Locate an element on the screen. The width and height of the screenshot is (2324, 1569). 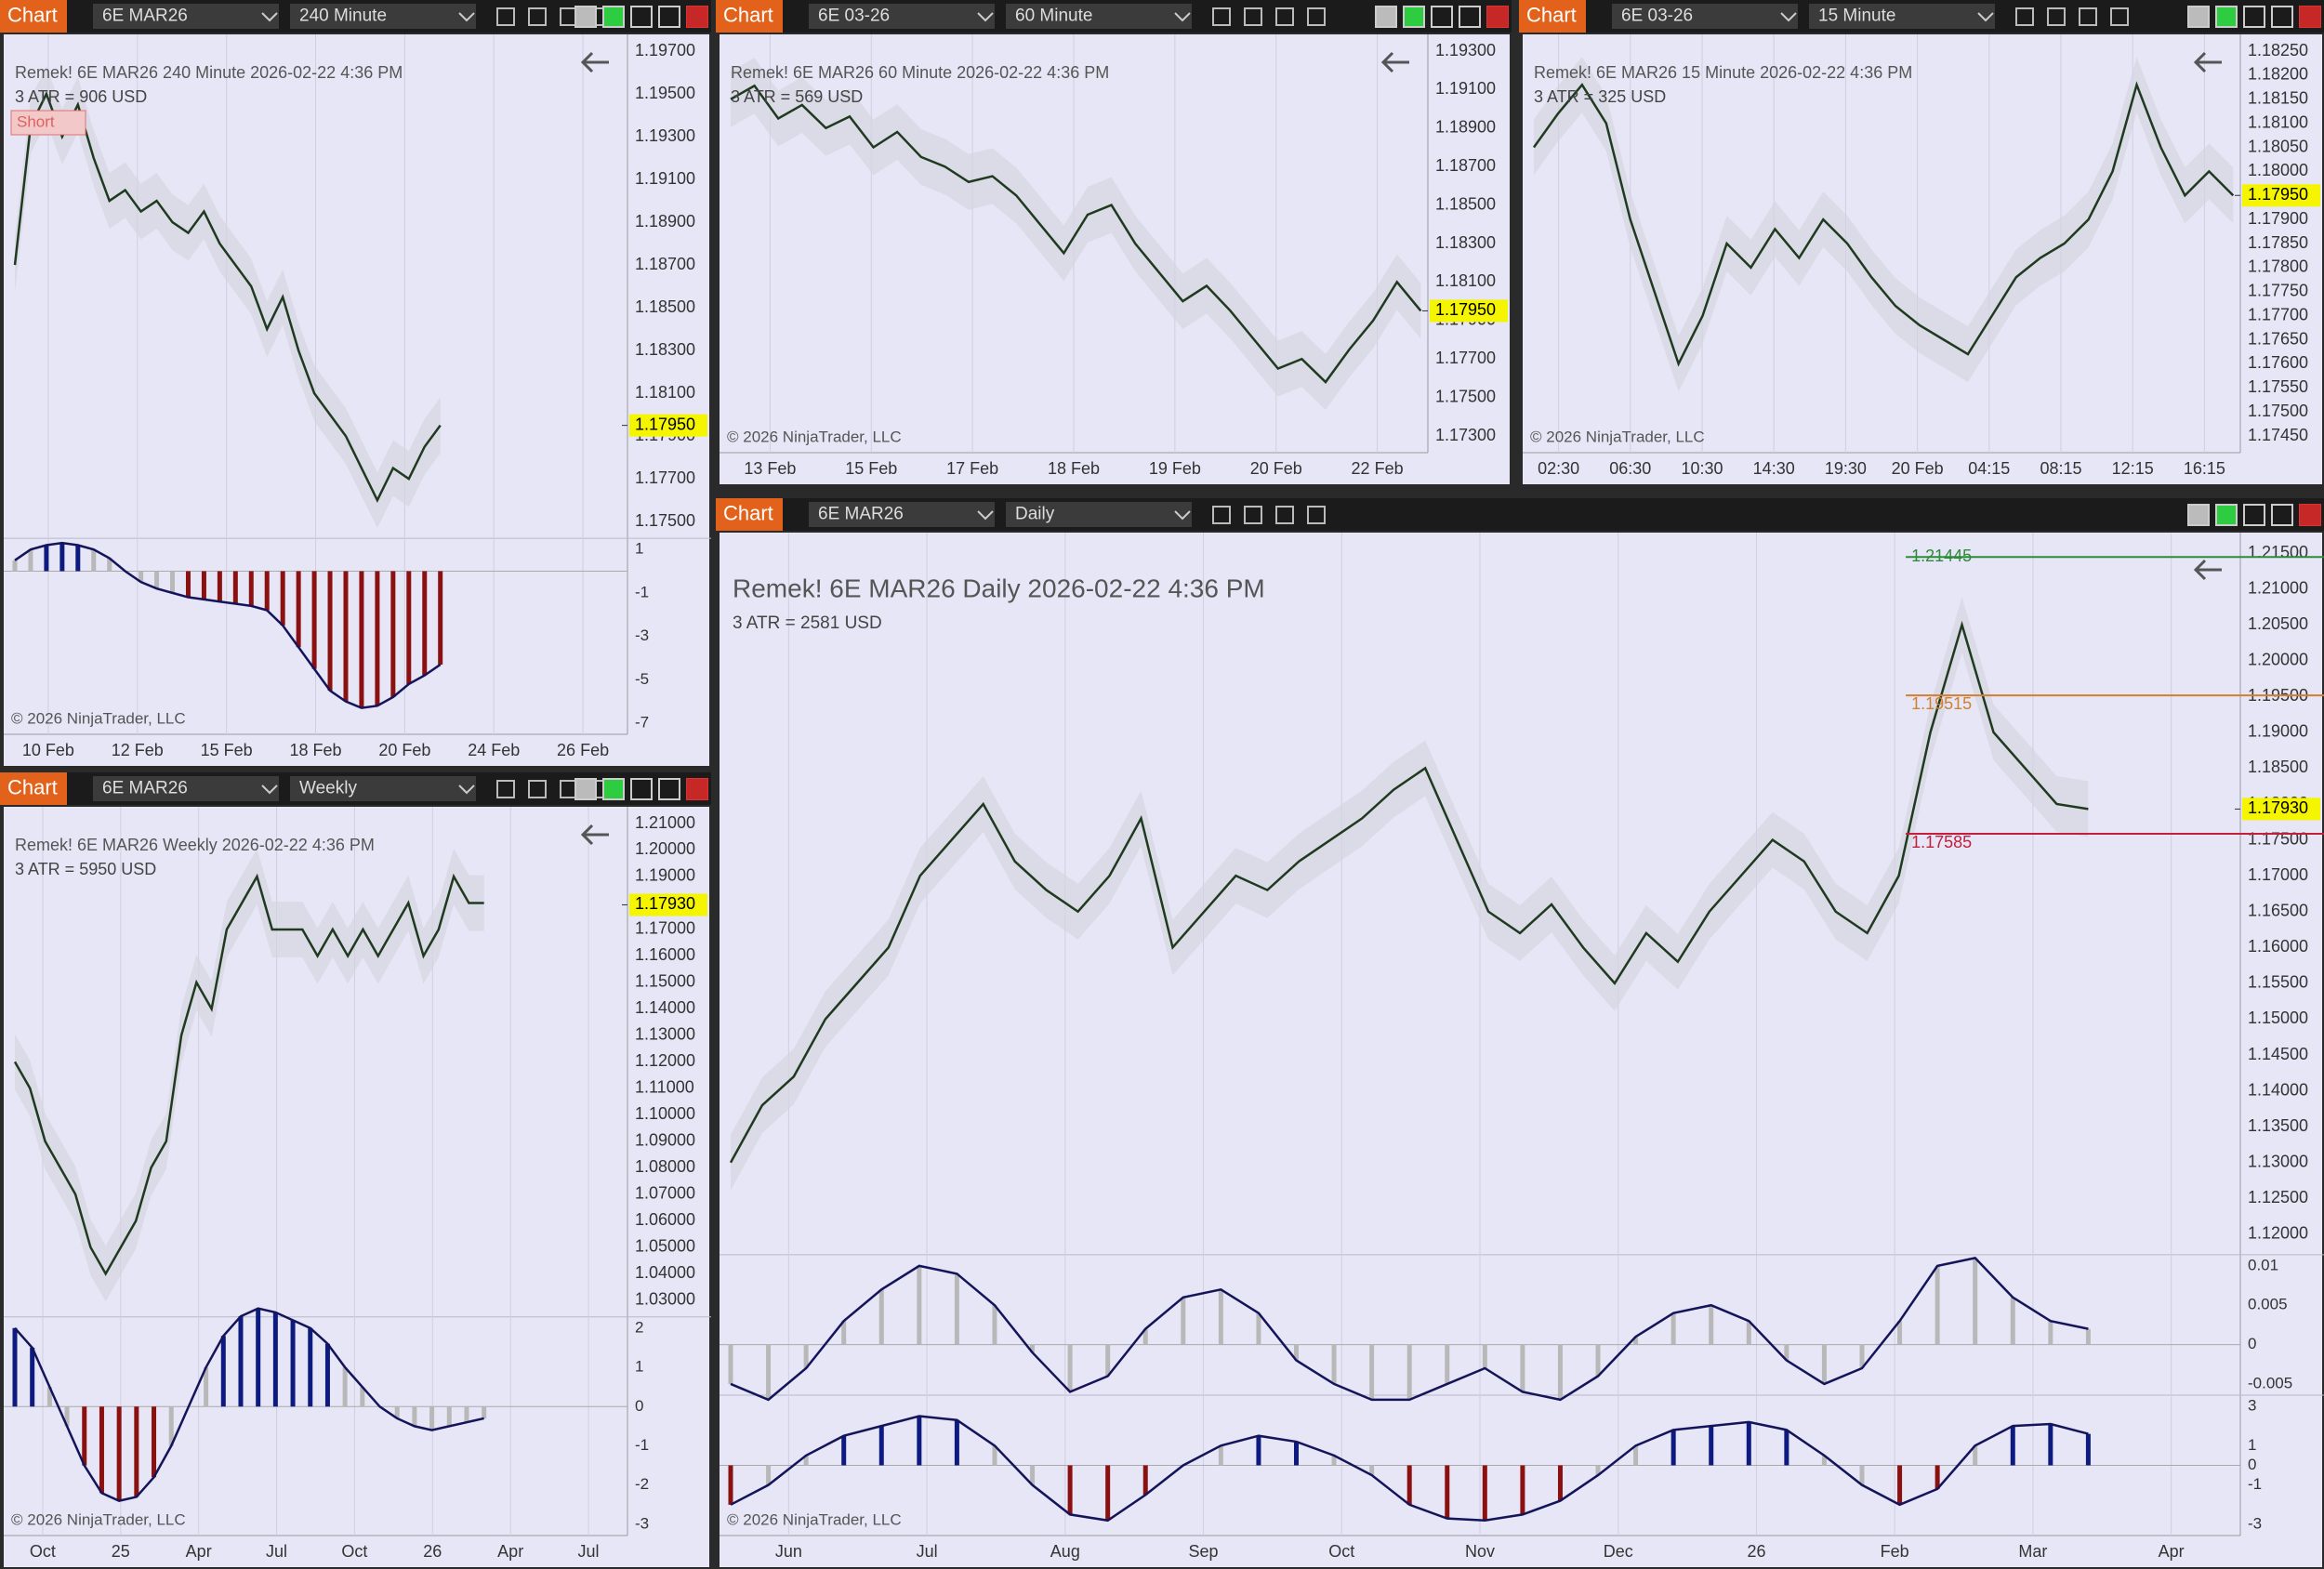
time-label: 22 Feb is located at coordinates (1378, 468).